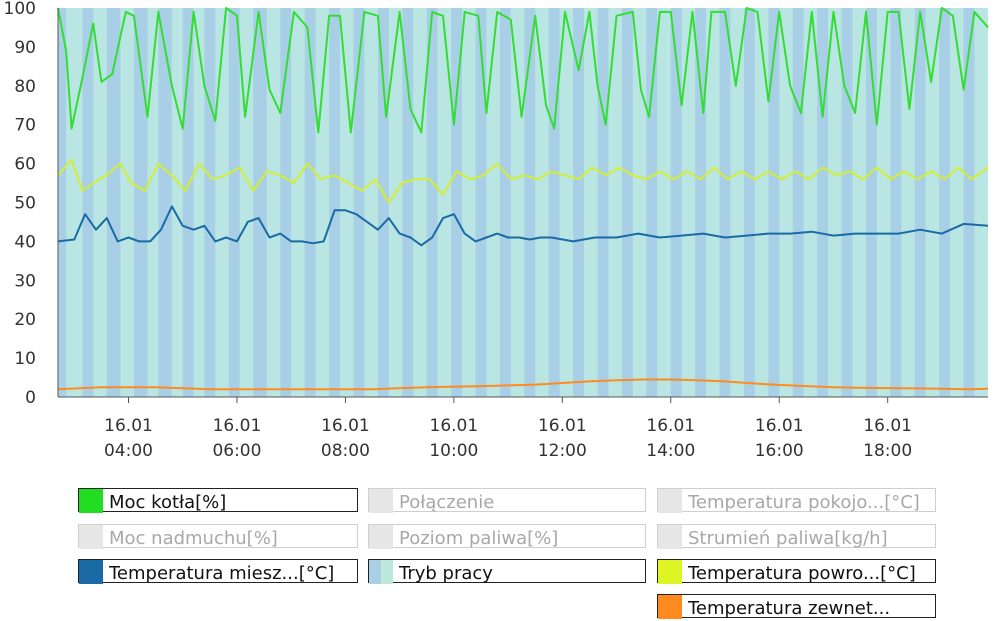  Describe the element at coordinates (447, 502) in the screenshot. I see `legend-label: Połączenie` at that location.